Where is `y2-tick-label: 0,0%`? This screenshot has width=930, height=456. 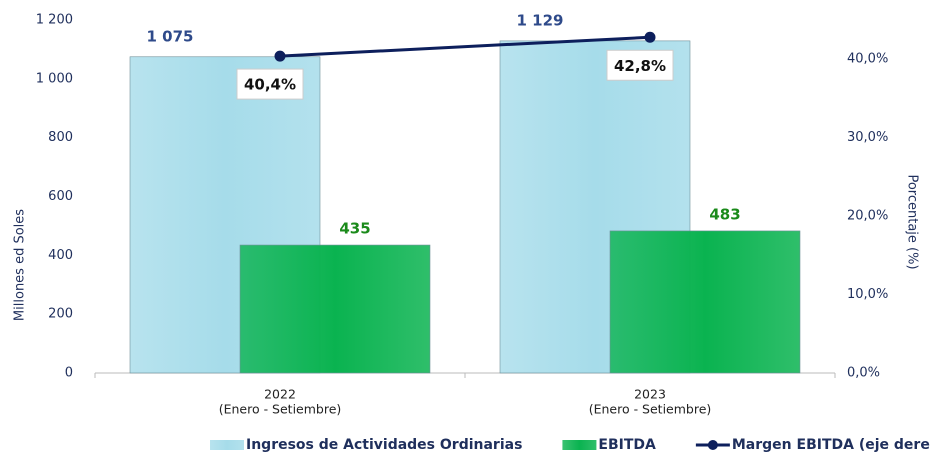 y2-tick-label: 0,0% is located at coordinates (863, 373).